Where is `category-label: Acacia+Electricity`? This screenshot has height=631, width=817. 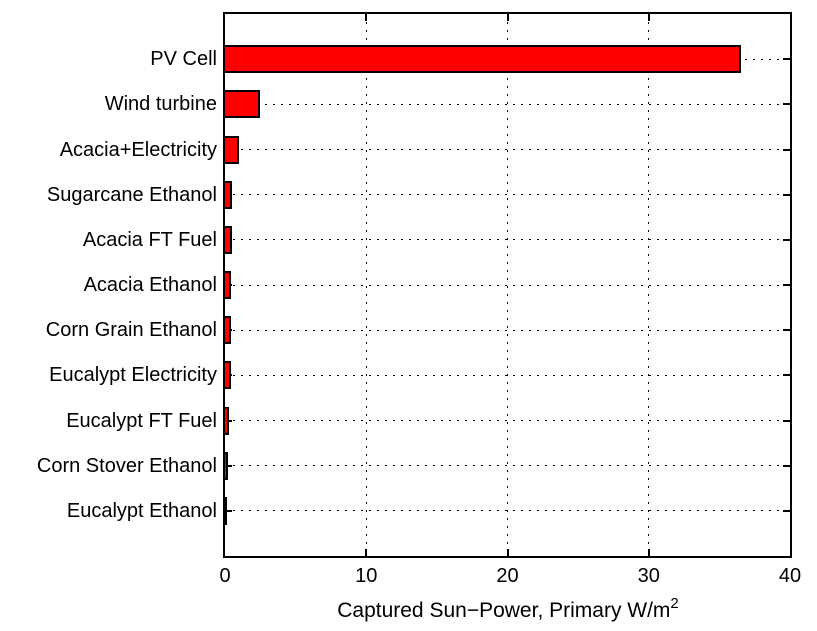 category-label: Acacia+Electricity is located at coordinates (138, 149).